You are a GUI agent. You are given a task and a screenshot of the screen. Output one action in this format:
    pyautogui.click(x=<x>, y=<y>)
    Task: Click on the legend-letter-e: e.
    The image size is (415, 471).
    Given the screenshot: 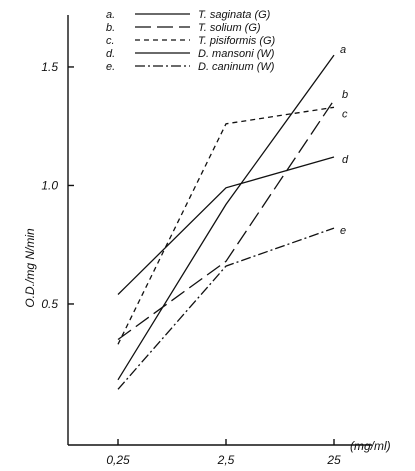 What is the action you would take?
    pyautogui.click(x=110, y=67)
    